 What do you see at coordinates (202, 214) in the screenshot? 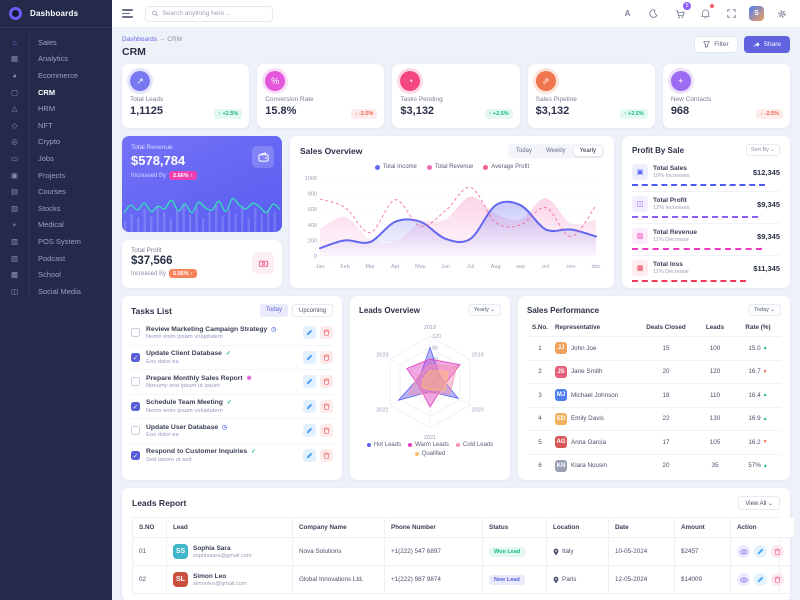
I see `revenue-sparkline-chart` at bounding box center [202, 214].